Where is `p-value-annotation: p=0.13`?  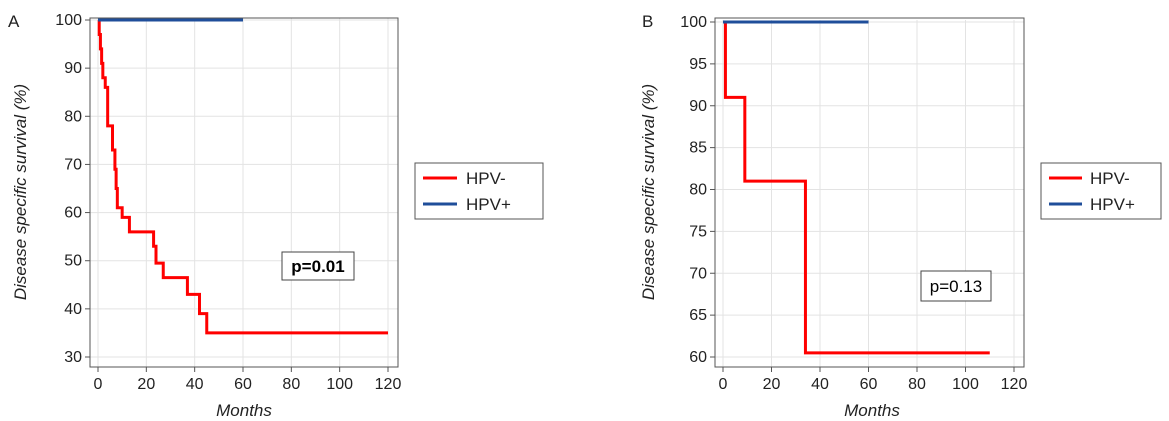
p-value-annotation: p=0.13 is located at coordinates (956, 286).